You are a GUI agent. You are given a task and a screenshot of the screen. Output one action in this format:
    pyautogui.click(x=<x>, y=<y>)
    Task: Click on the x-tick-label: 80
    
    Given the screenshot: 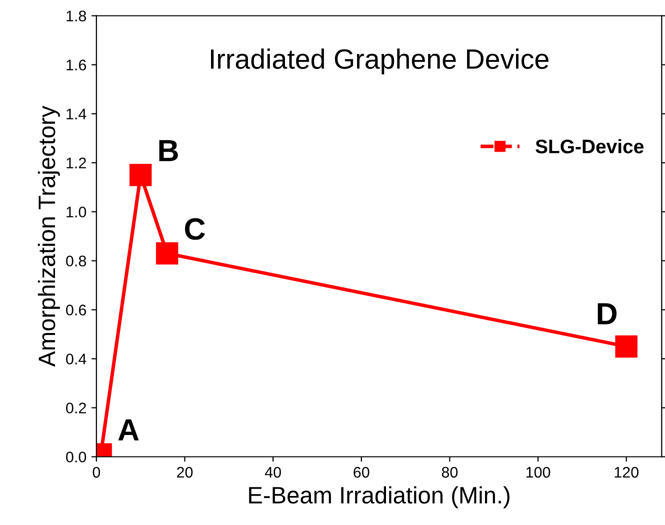 What is the action you would take?
    pyautogui.click(x=450, y=472)
    